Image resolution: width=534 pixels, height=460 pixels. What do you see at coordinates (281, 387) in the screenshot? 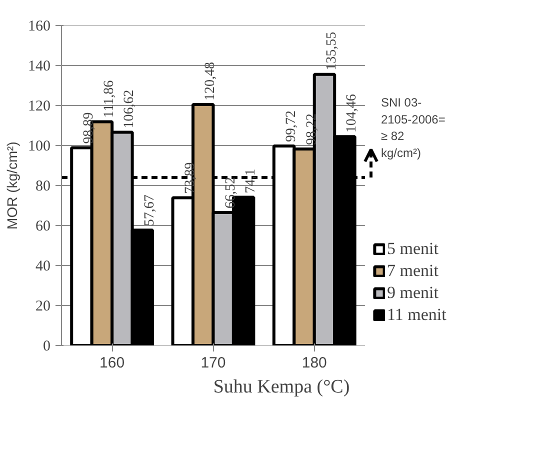
I see `x-axis-title: Suhu Kempa (°C)` at bounding box center [281, 387].